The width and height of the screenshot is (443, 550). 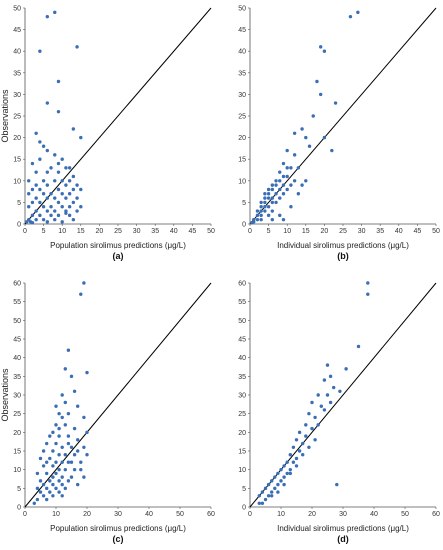 I want to click on y-tick-label: 50, so click(x=17, y=9).